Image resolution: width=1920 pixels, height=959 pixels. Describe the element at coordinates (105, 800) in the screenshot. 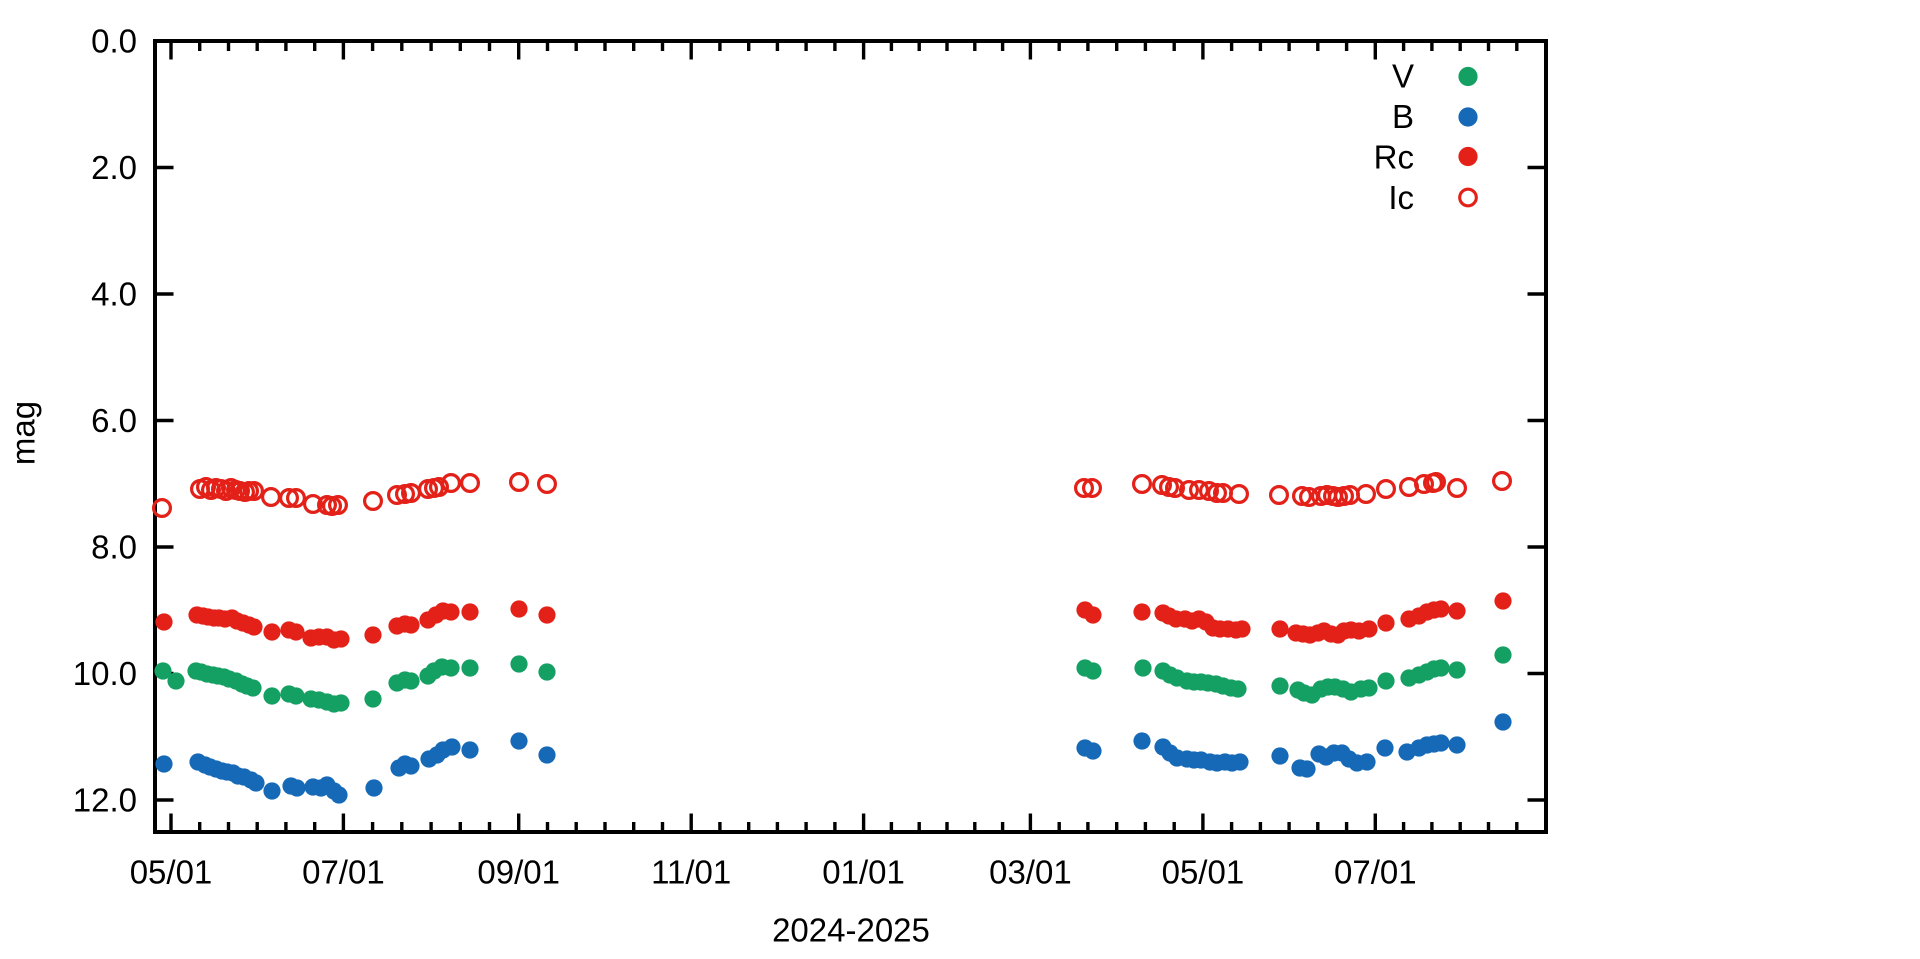

I see `svg-text: 12.0` at that location.